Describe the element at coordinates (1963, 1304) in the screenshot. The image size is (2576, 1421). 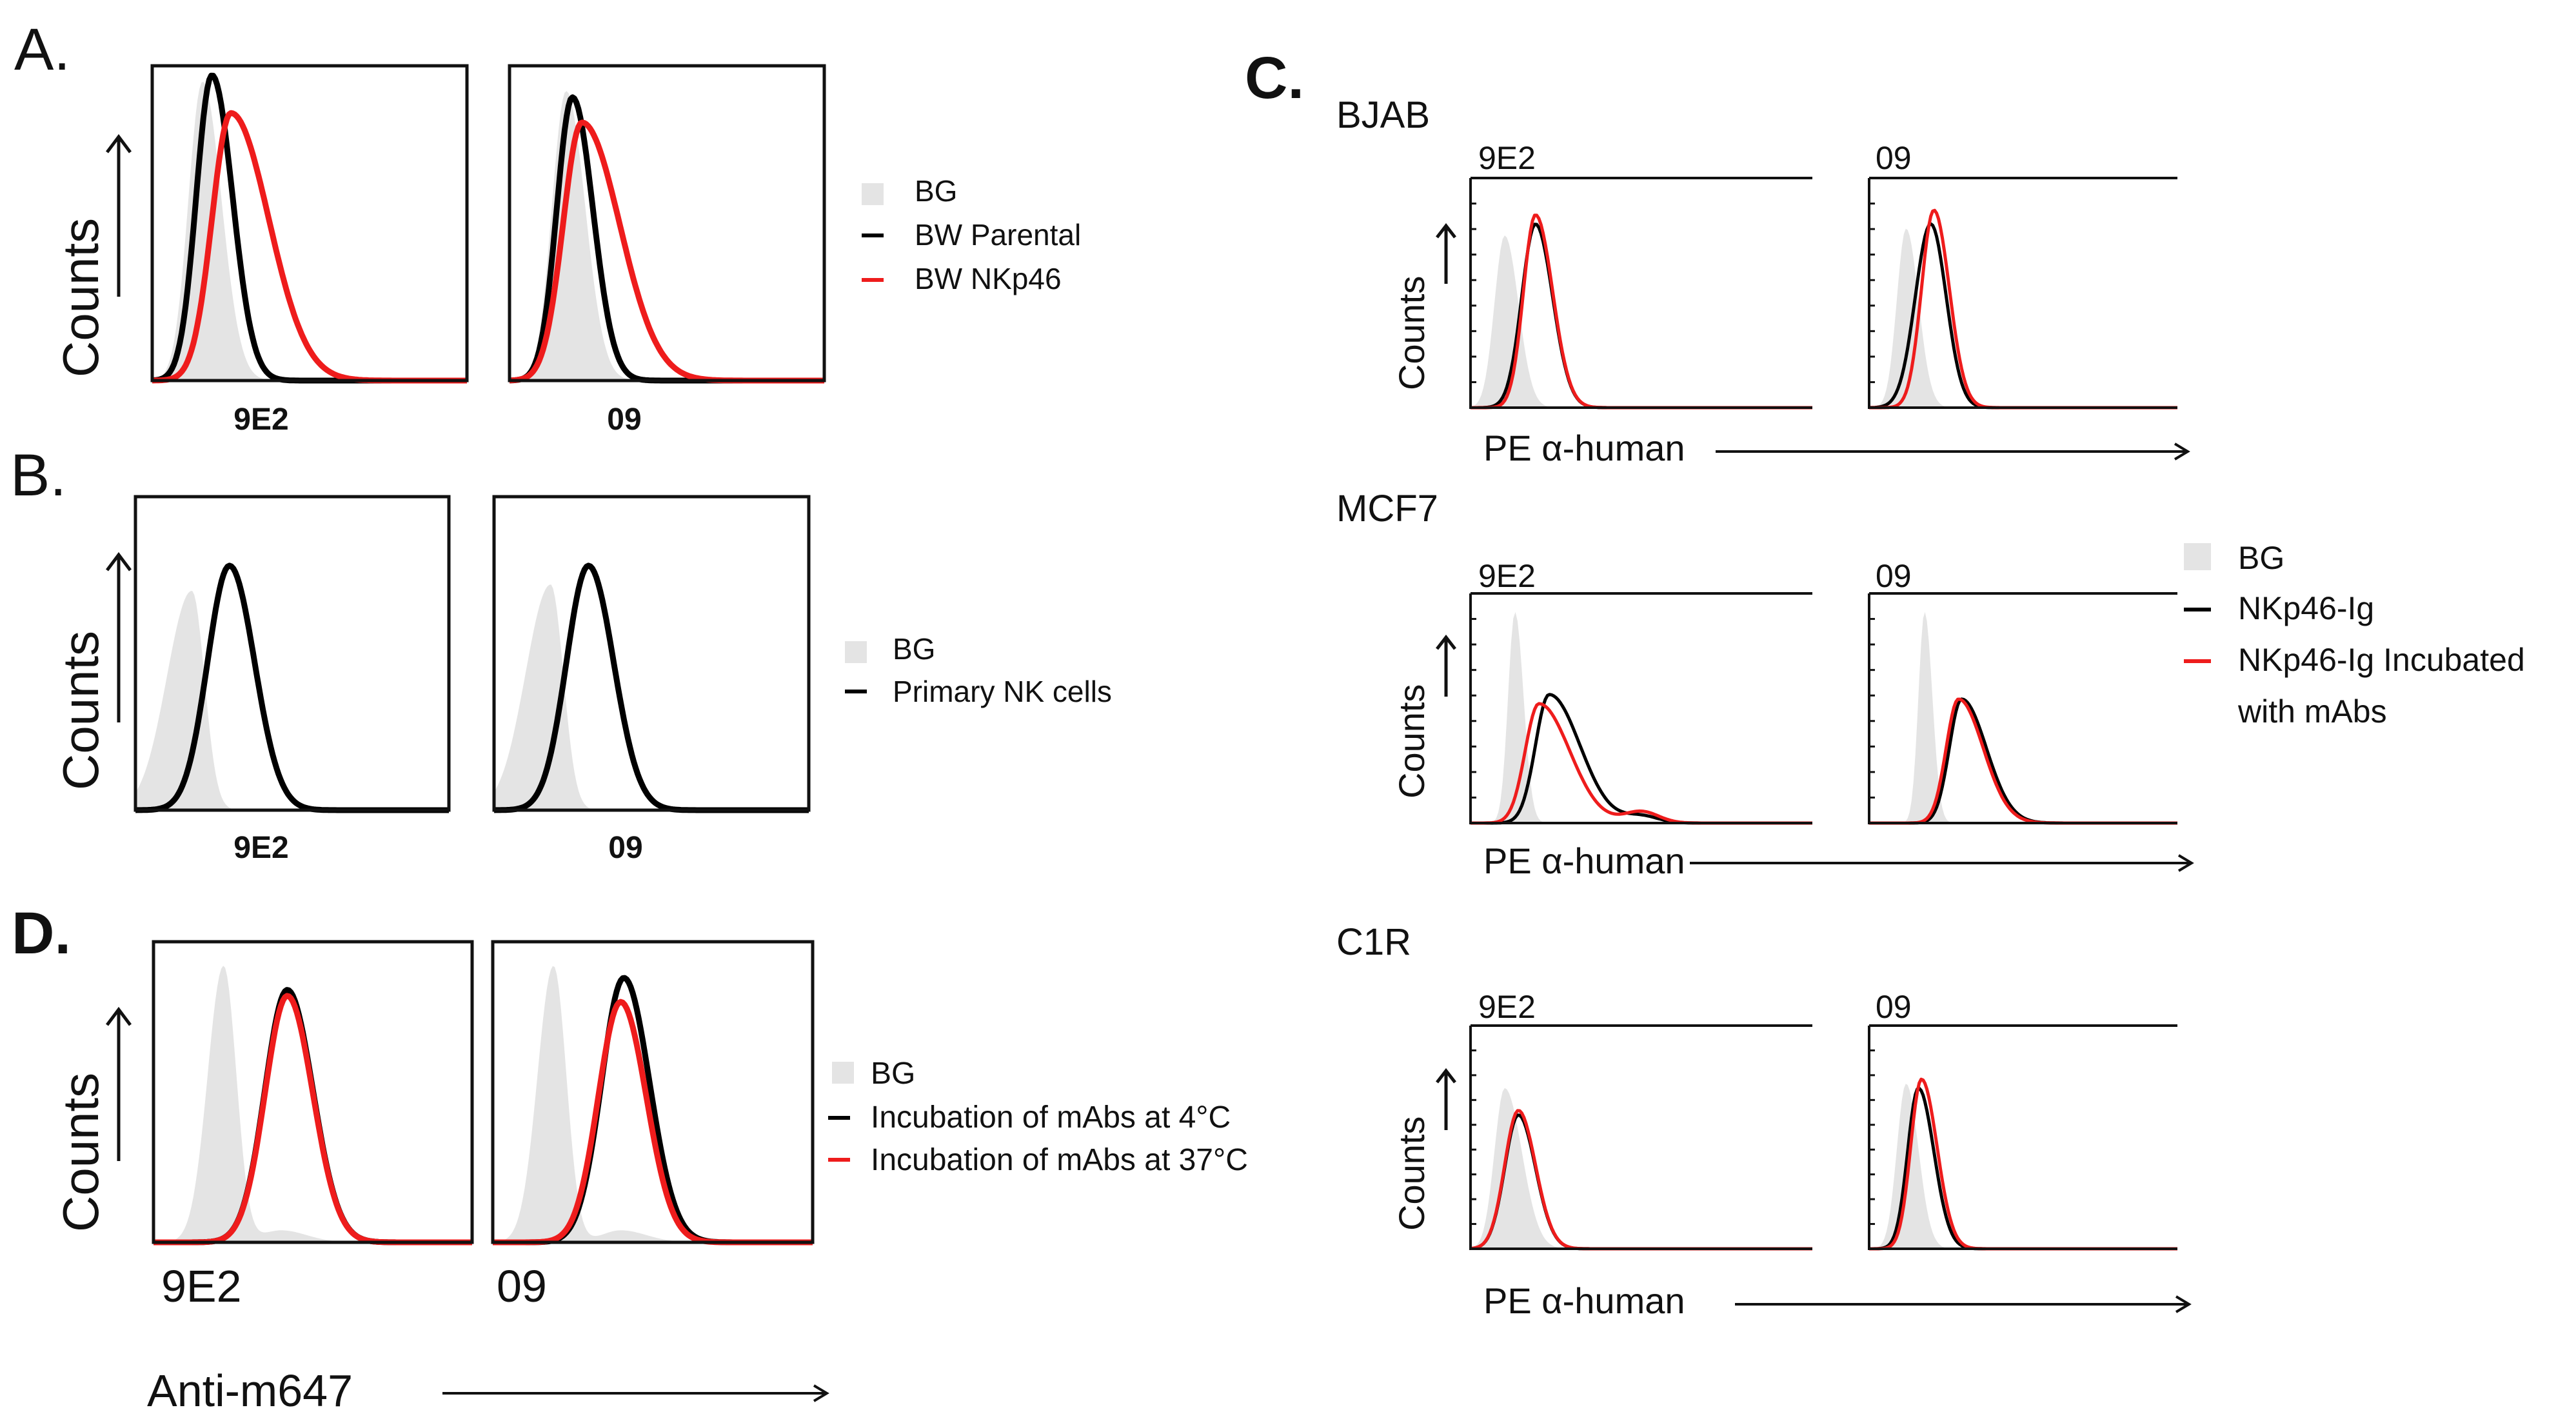
I see `panel-c-c1r-x-arrow` at that location.